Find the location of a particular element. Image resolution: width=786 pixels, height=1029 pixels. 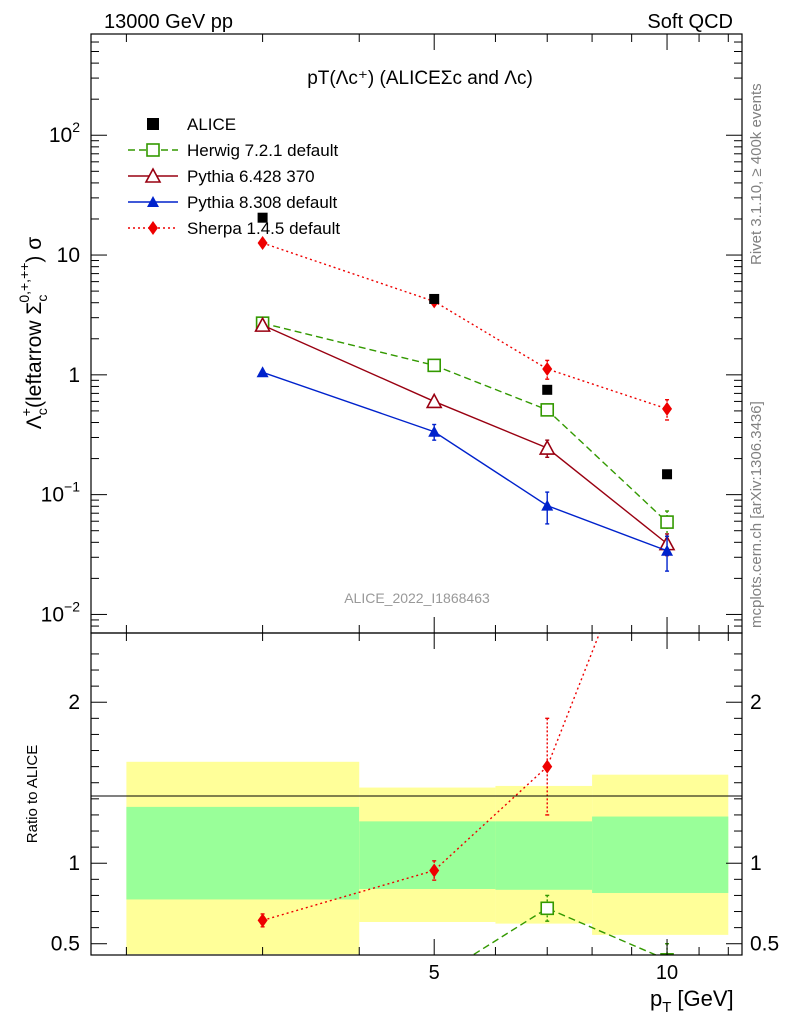

legend-label-2: Pythia 6.428 370 is located at coordinates (251, 176).